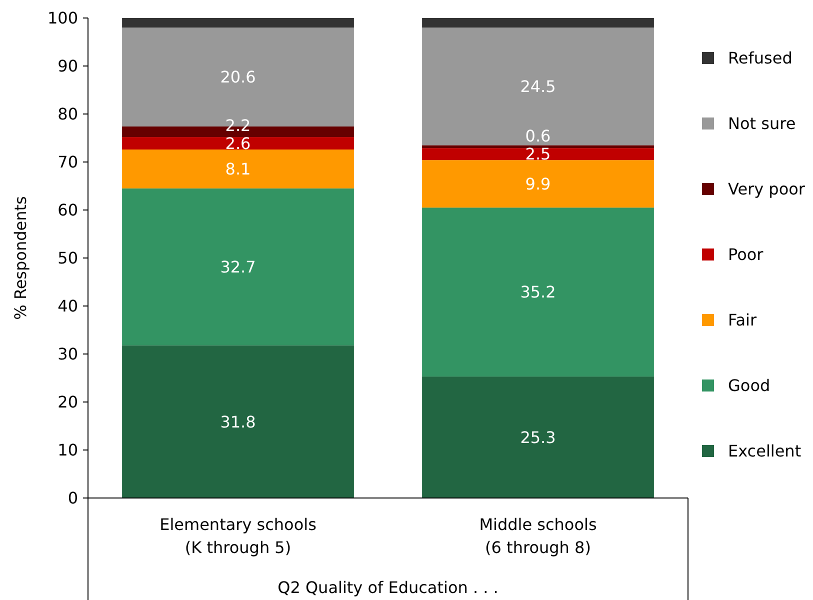 This screenshot has height=600, width=813. I want to click on legend-label: Refused, so click(760, 58).